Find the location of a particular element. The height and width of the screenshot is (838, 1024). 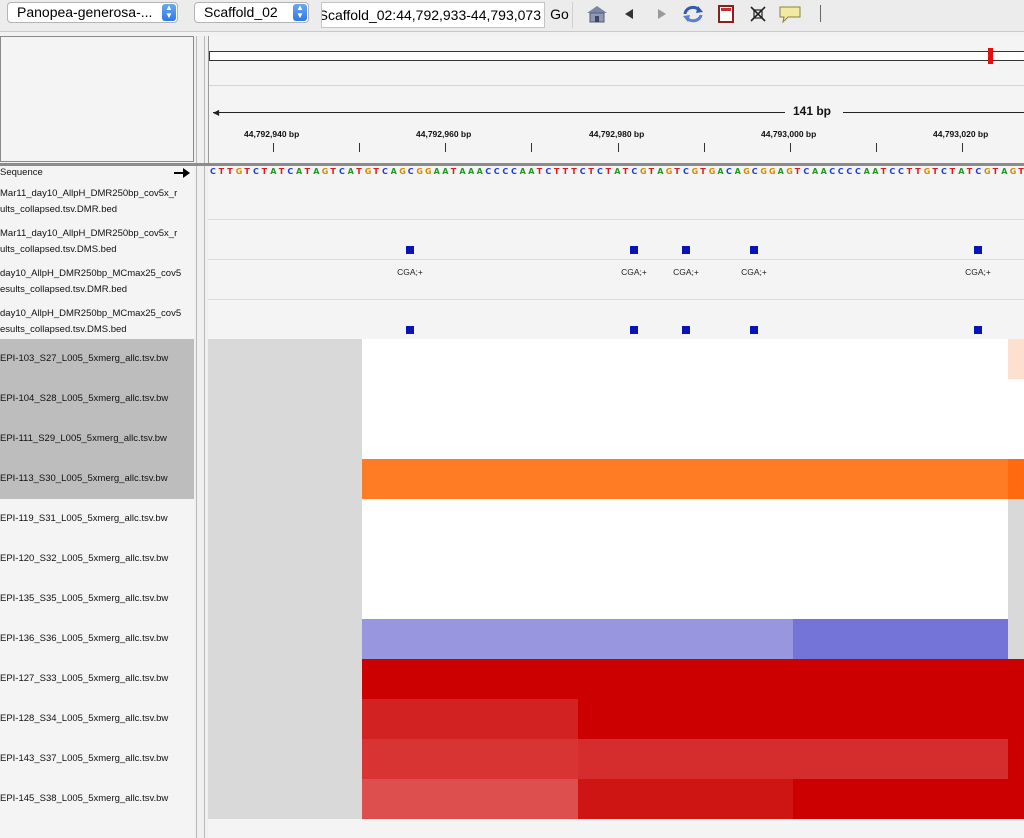

refresh-icon is located at coordinates (693, 14).